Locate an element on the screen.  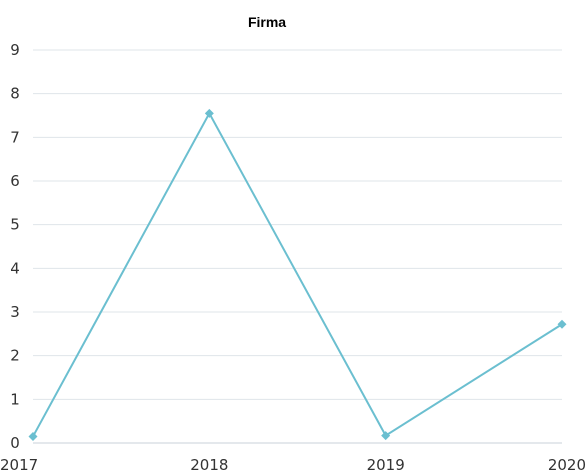
x-axis-ticks: 2017 2018 2019 2020 is located at coordinates (293, 465).